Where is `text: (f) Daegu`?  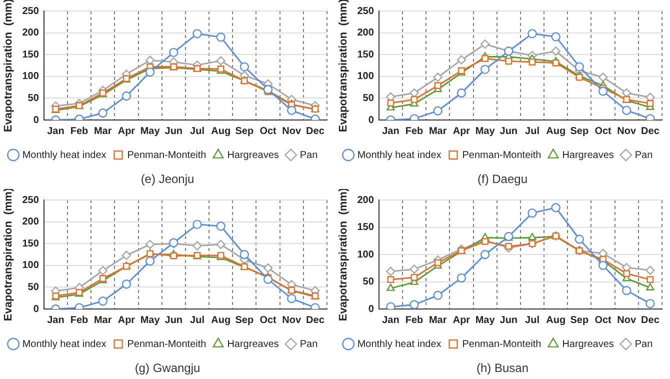 text: (f) Daegu is located at coordinates (502, 179).